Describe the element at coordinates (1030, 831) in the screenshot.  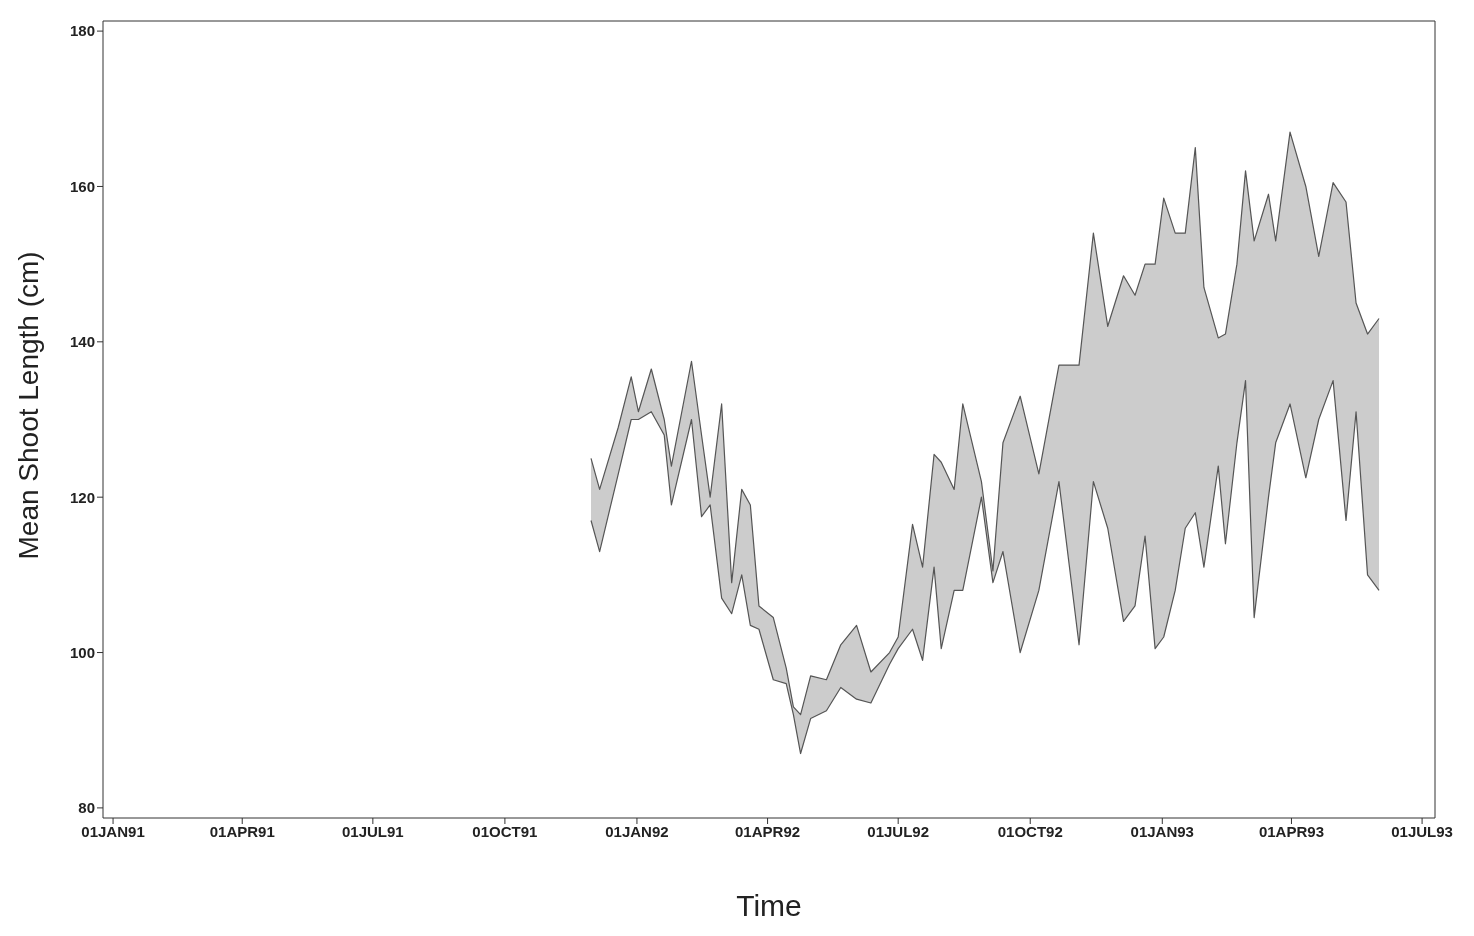
I see `x-tick-label: 01OCT92` at that location.